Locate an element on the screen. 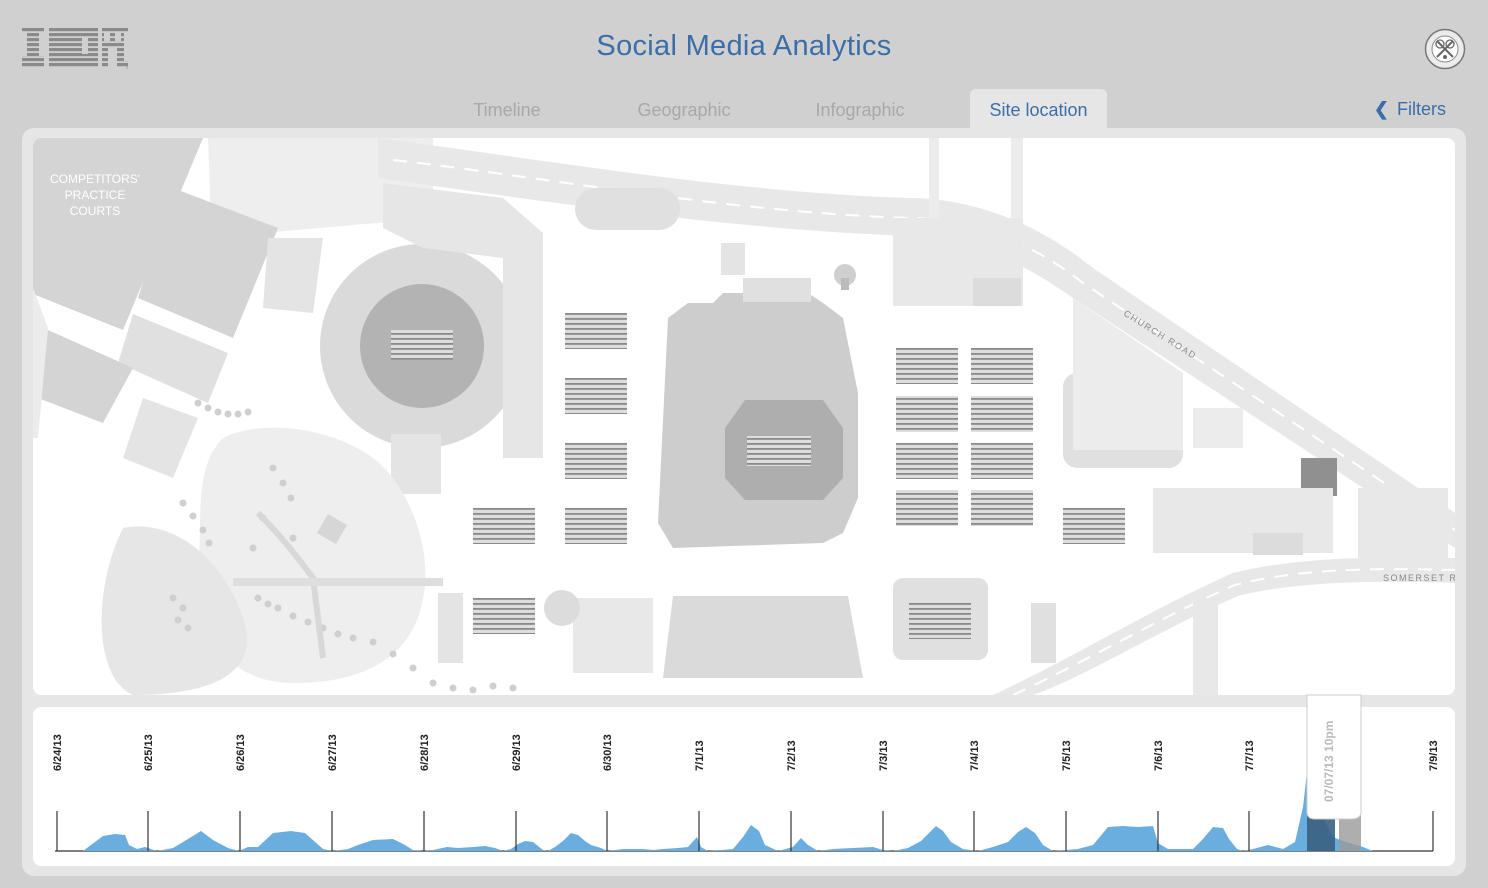 The width and height of the screenshot is (1488, 888). timeline-date-label: 7/7/13 is located at coordinates (1250, 755).